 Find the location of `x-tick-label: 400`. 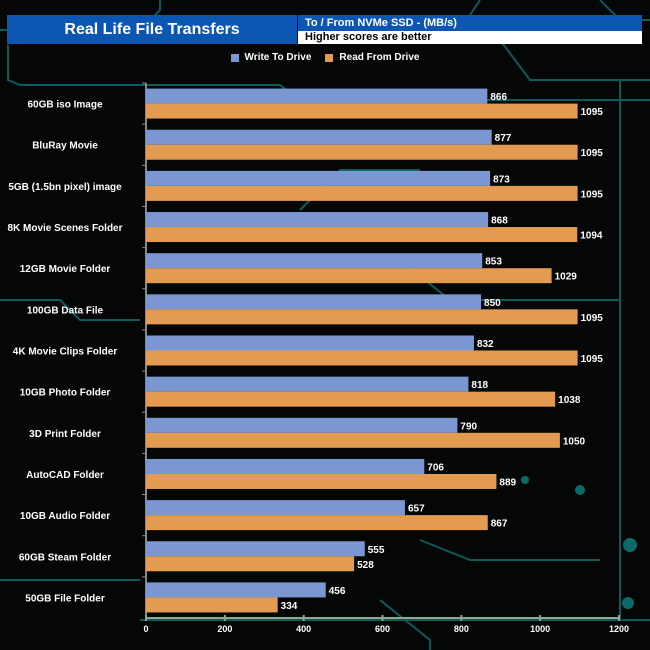

x-tick-label: 400 is located at coordinates (303, 629).